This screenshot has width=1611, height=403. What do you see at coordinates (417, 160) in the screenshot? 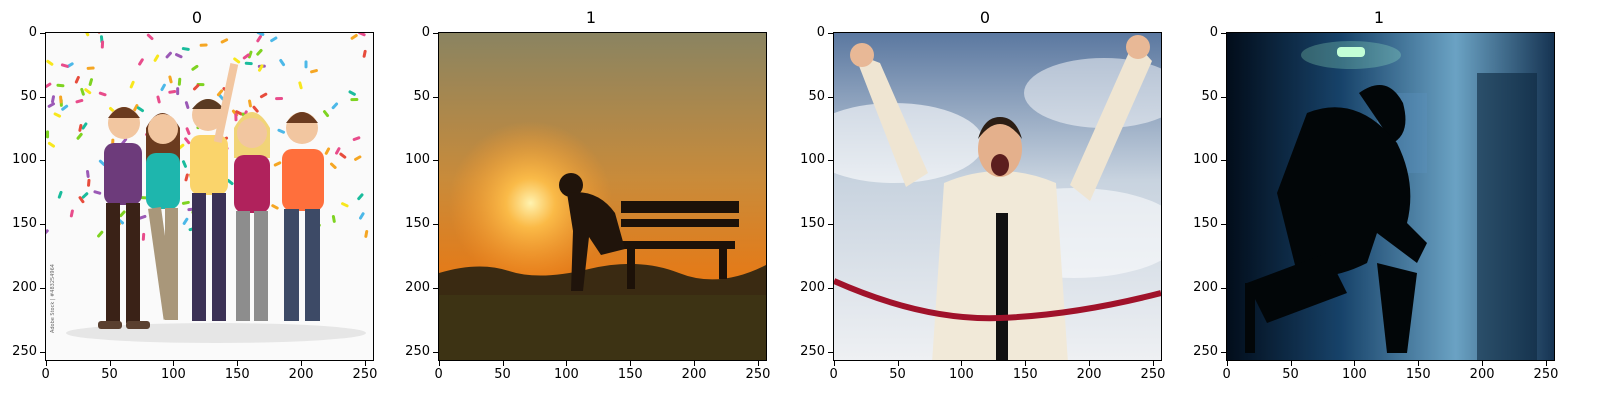
I see `y-tick-label: 100` at bounding box center [417, 160].